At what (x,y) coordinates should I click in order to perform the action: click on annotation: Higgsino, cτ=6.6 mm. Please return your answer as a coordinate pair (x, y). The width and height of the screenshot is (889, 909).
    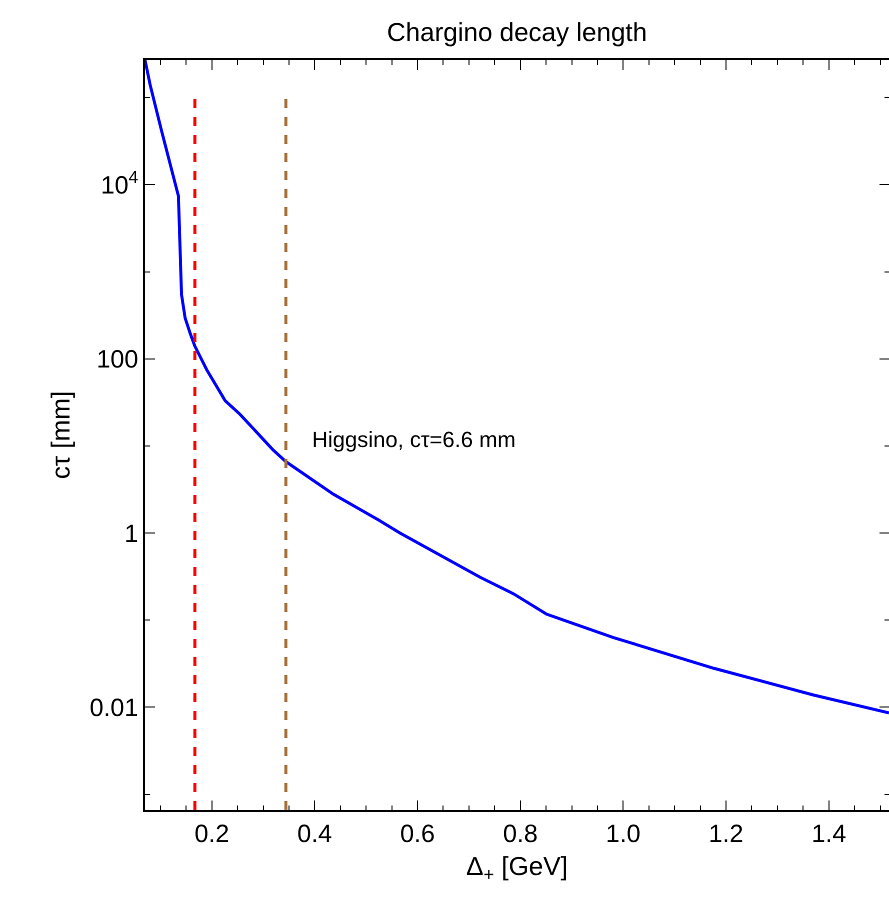
    Looking at the image, I should click on (414, 439).